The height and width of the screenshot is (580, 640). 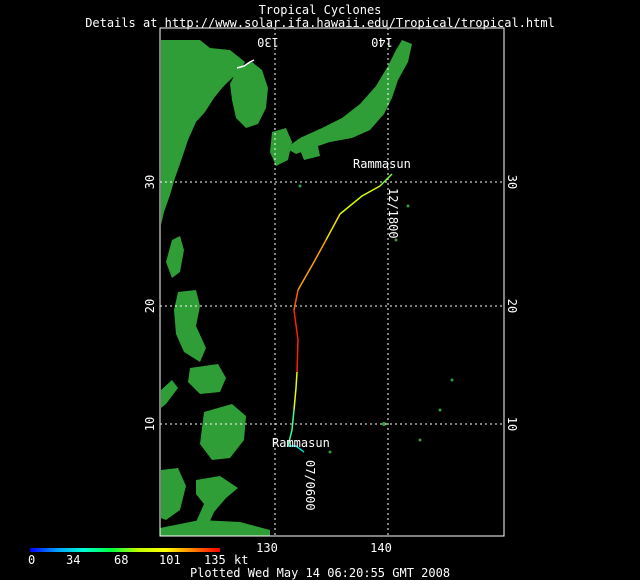 I want to click on lon-top-130: 130, so click(x=268, y=42).